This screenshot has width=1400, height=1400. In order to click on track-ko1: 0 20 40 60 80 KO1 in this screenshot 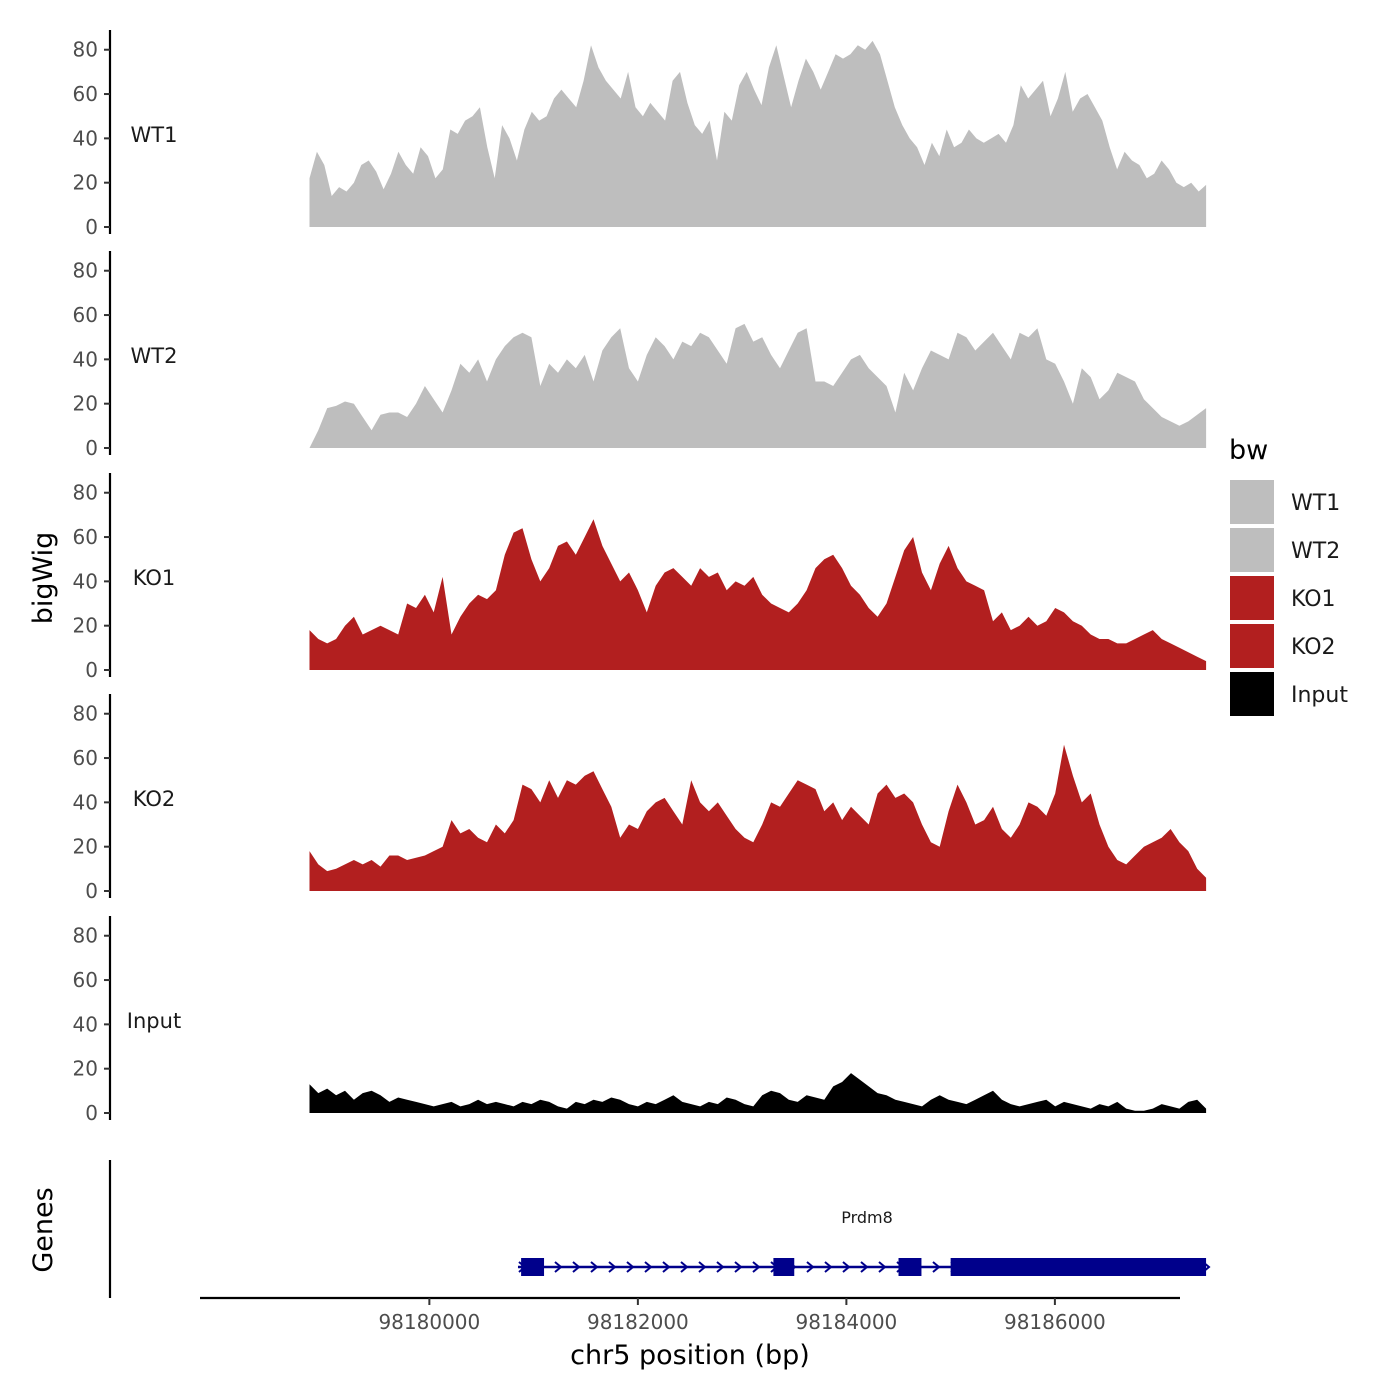, I will do `click(640, 577)`.